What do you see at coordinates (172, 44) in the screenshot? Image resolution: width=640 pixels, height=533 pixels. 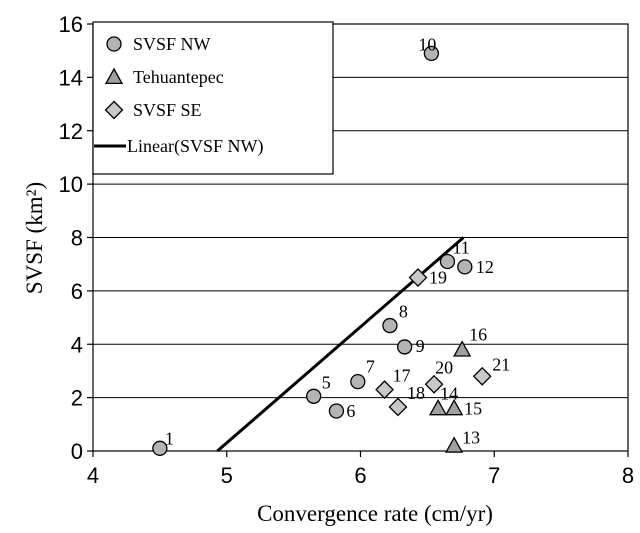 I see `legend-label: SVSF NW` at bounding box center [172, 44].